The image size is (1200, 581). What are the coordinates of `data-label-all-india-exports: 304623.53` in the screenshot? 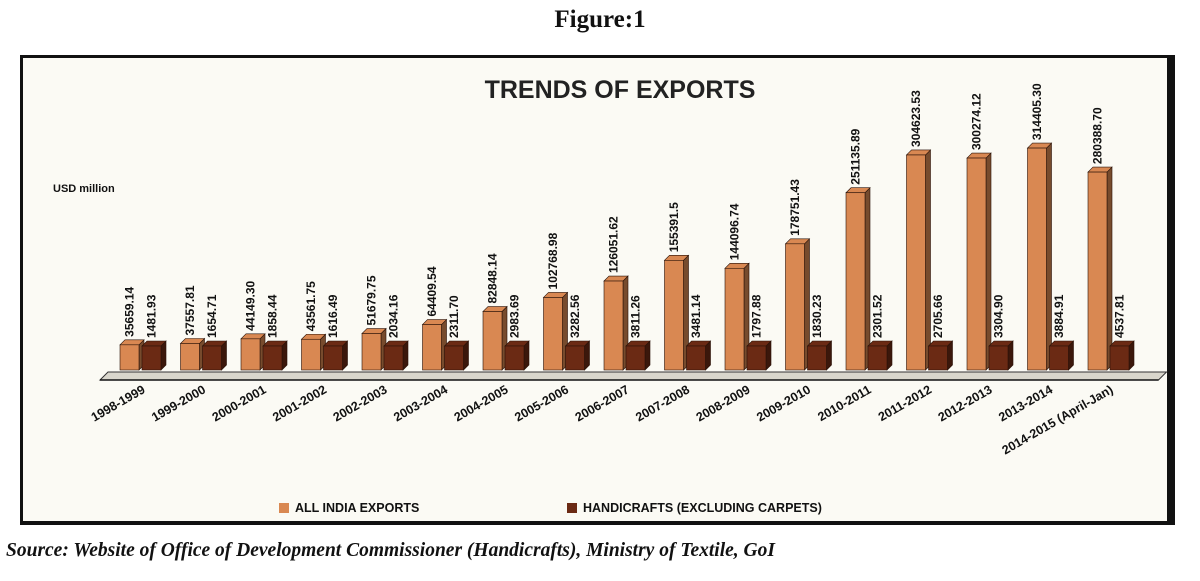 It's located at (916, 118).